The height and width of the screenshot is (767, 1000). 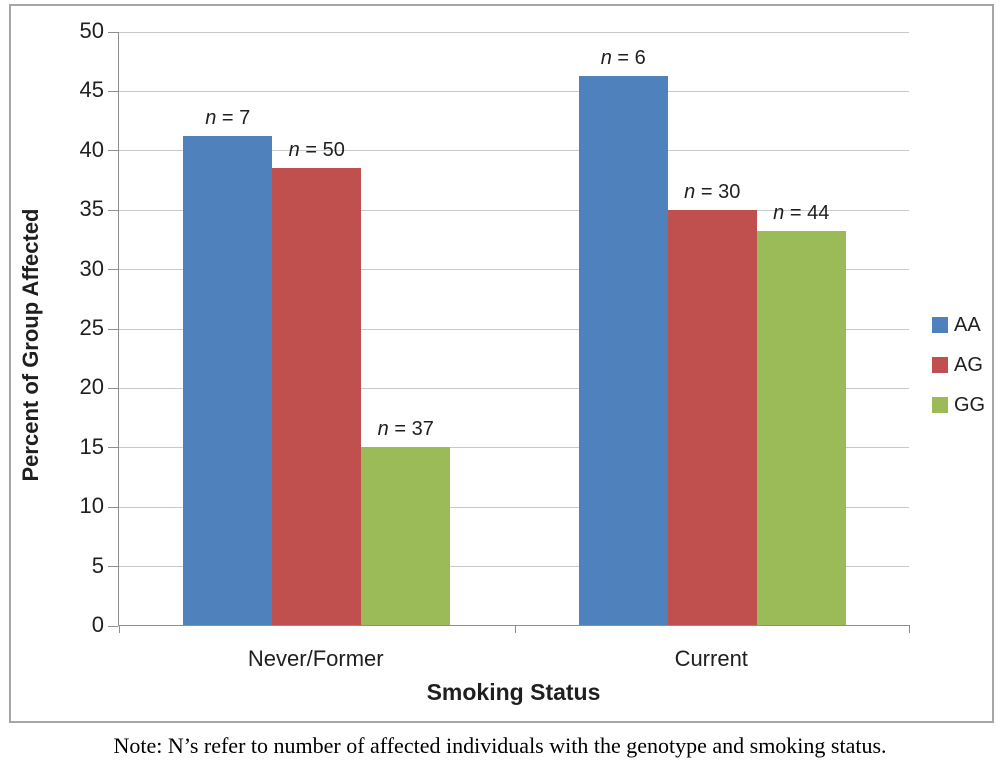 I want to click on bar-n-label: n = 44, so click(x=801, y=212).